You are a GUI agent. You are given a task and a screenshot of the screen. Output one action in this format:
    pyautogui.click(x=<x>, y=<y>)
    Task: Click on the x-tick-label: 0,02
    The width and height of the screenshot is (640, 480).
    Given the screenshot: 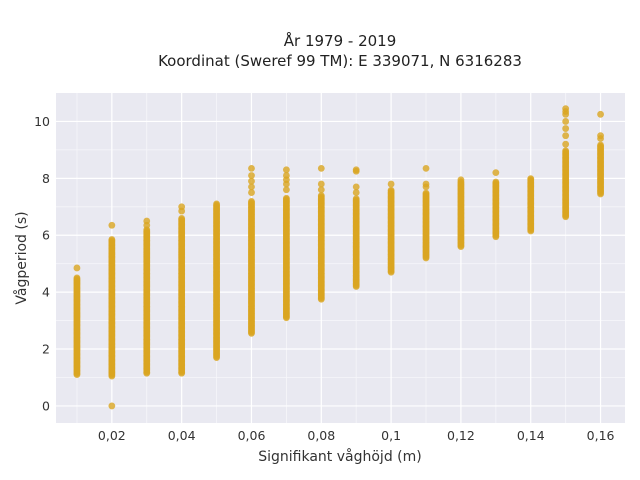 What is the action you would take?
    pyautogui.click(x=112, y=435)
    